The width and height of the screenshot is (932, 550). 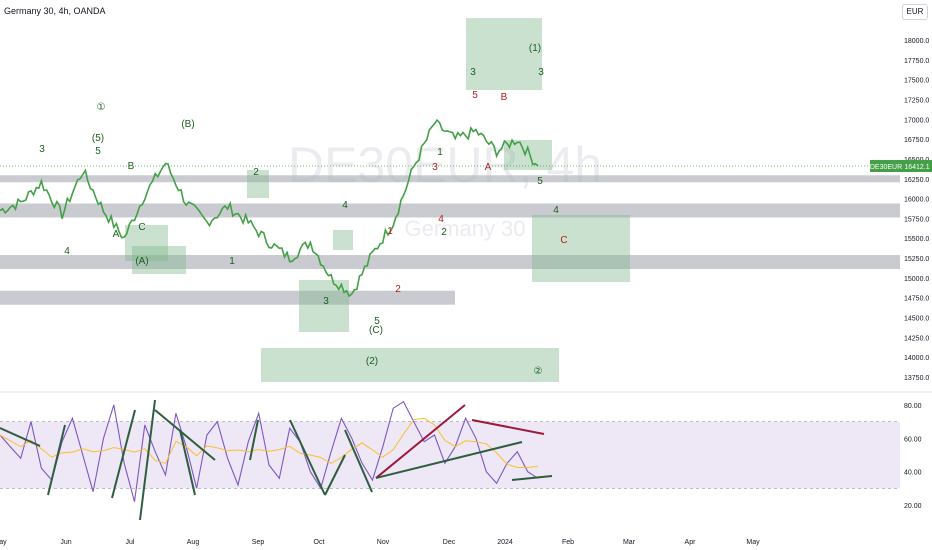 What do you see at coordinates (916, 200) in the screenshot?
I see `price-tick-label: 16000.0` at bounding box center [916, 200].